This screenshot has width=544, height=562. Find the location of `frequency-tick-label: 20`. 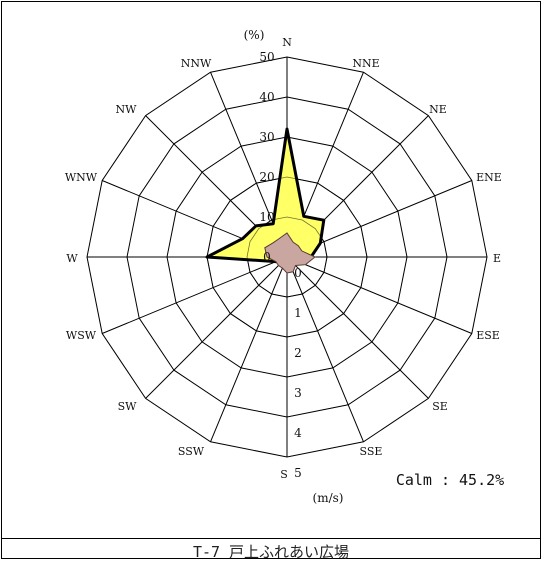

frequency-tick-label: 20 is located at coordinates (266, 177).